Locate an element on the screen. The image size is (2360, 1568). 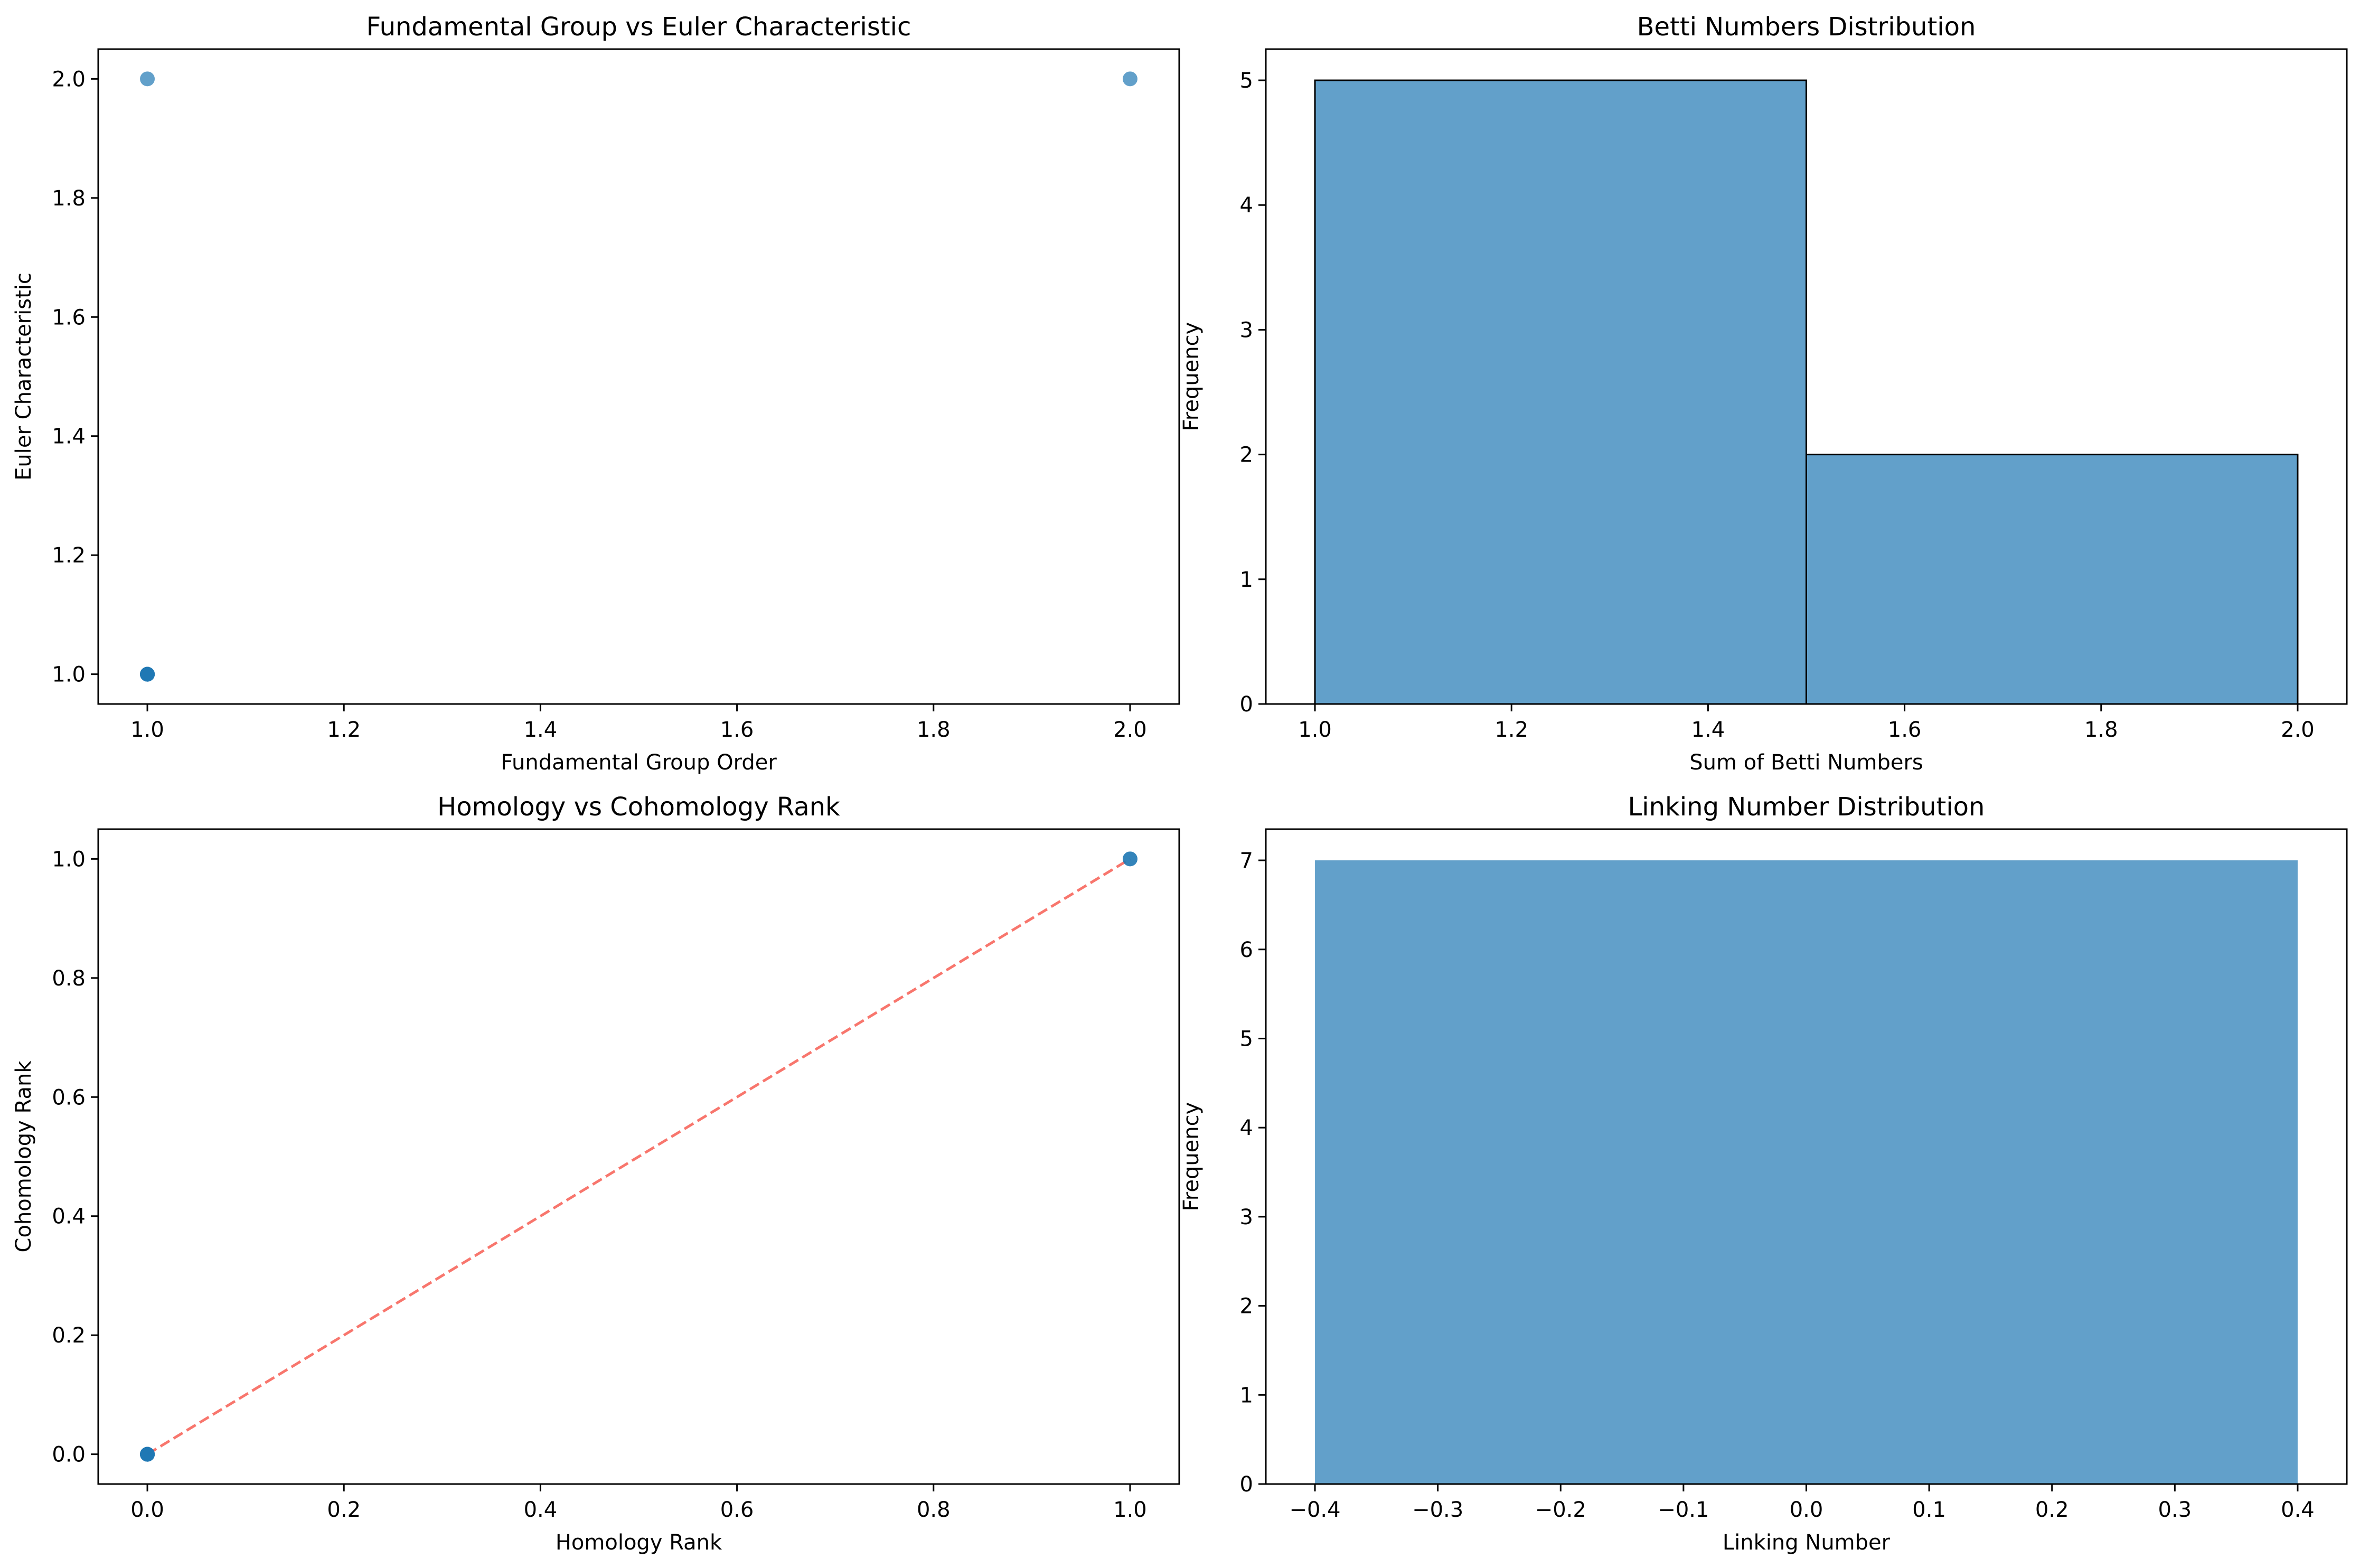
y-tick-label: 0.6 is located at coordinates (69, 1098).